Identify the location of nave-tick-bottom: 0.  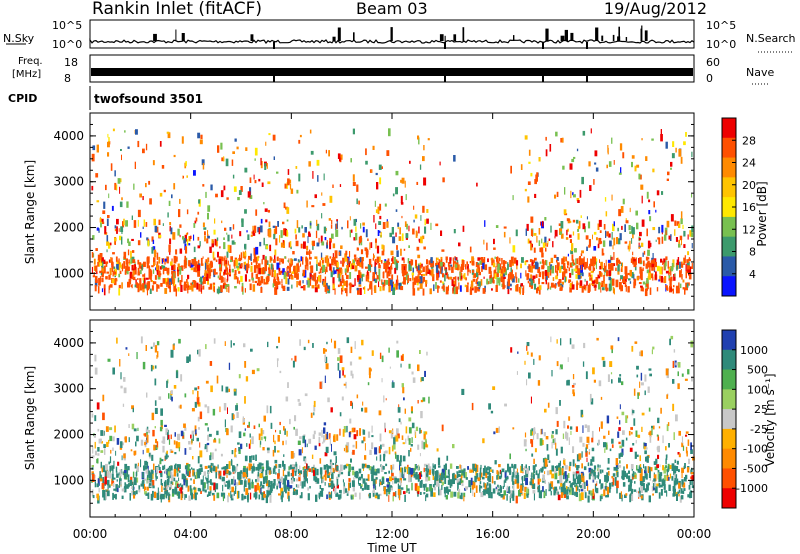
(709, 78).